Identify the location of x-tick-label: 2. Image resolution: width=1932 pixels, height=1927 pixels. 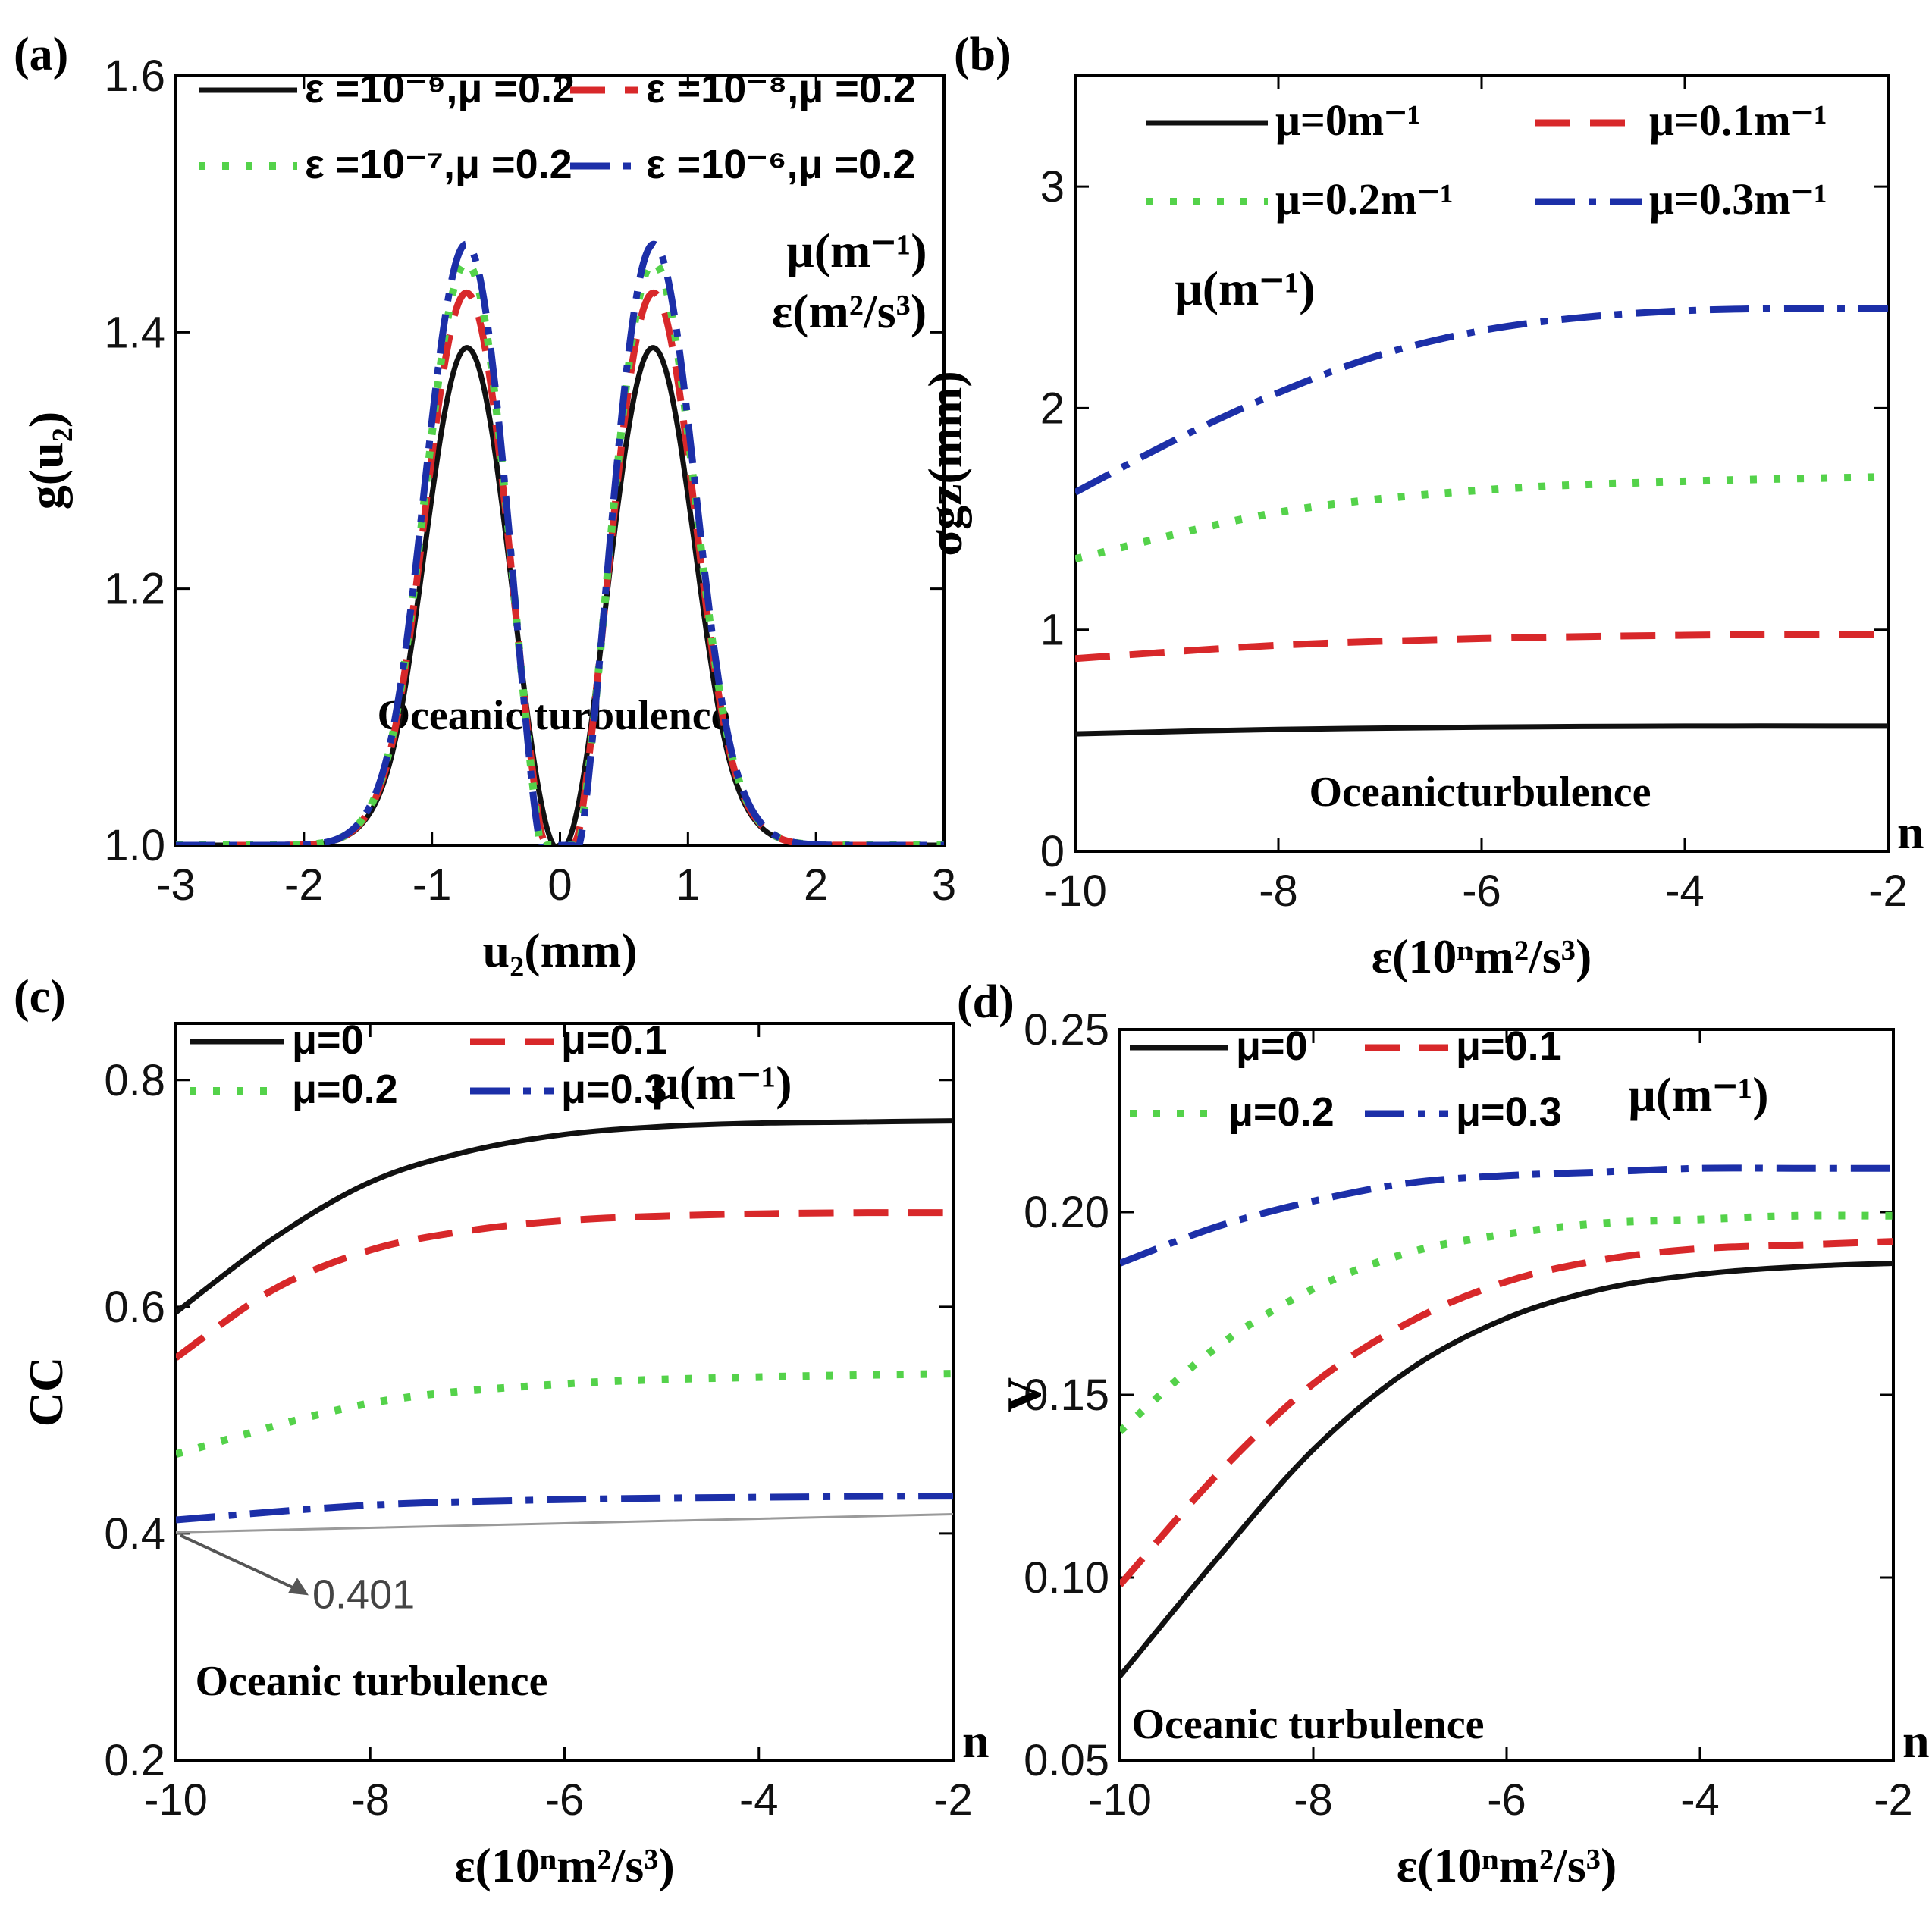
(816, 885).